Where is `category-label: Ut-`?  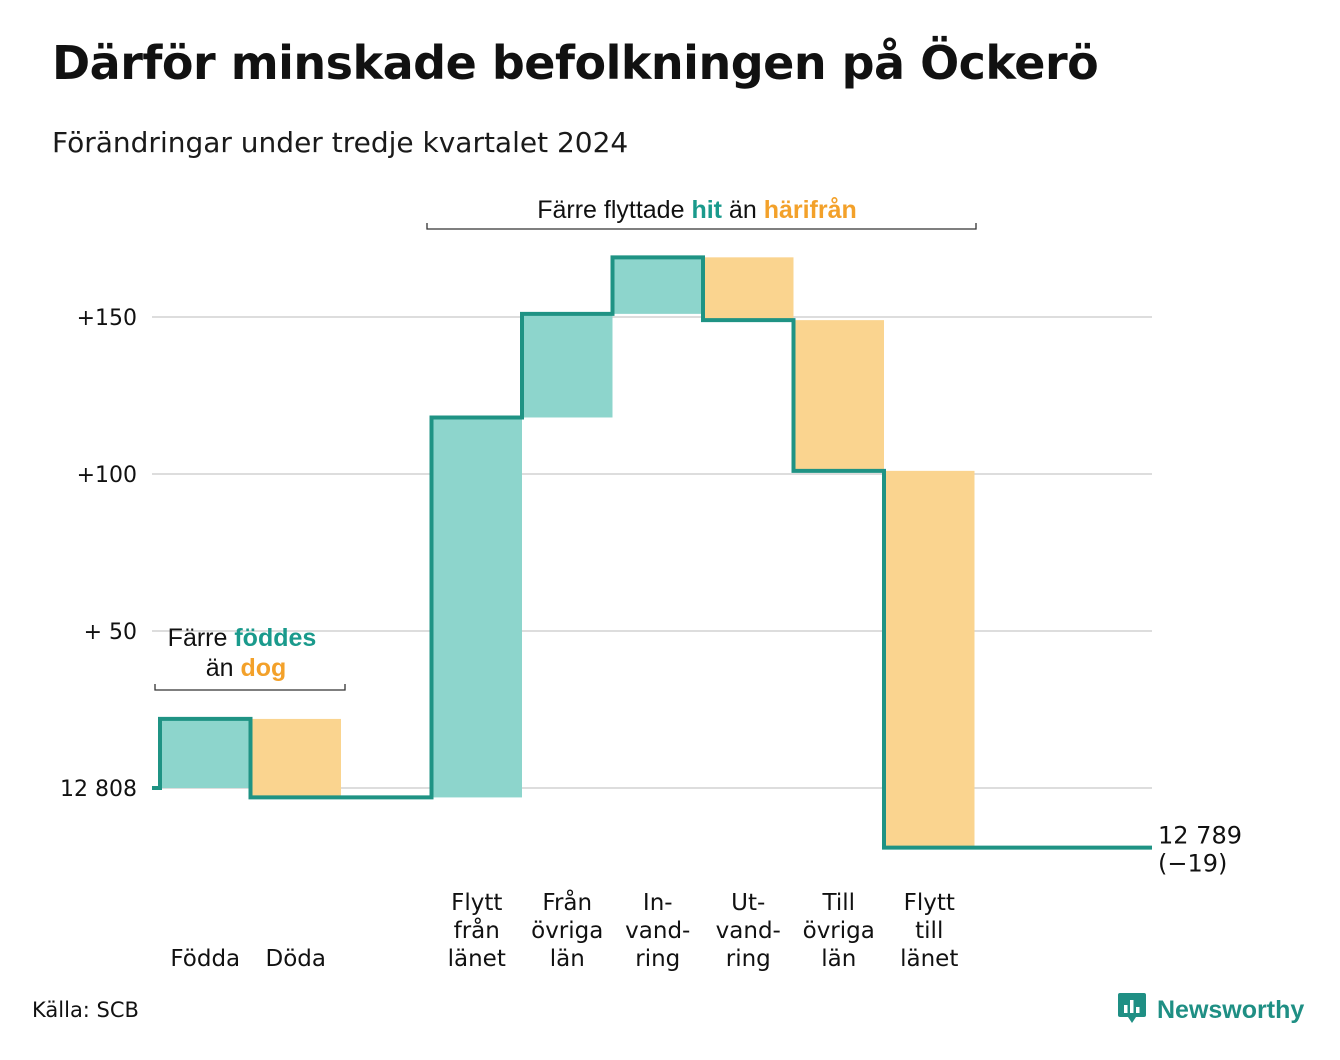
category-label: Ut- is located at coordinates (748, 903).